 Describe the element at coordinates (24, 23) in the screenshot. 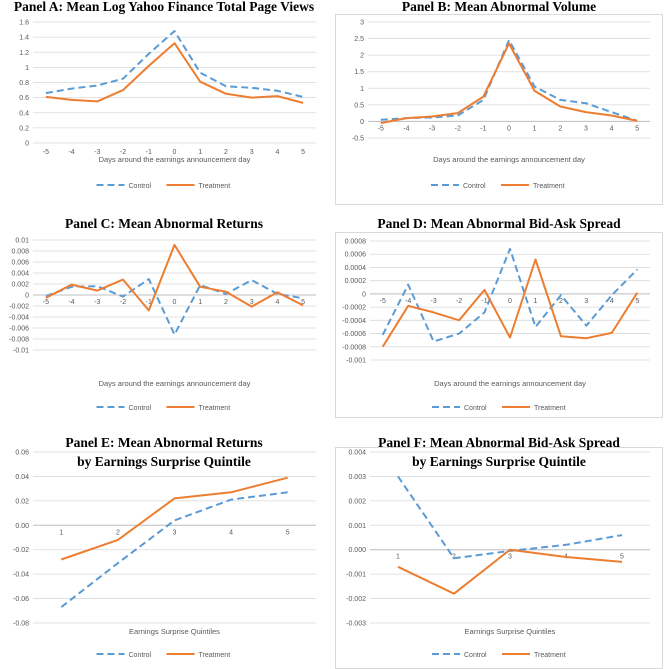

I see `y-tick-label: 1.6` at that location.